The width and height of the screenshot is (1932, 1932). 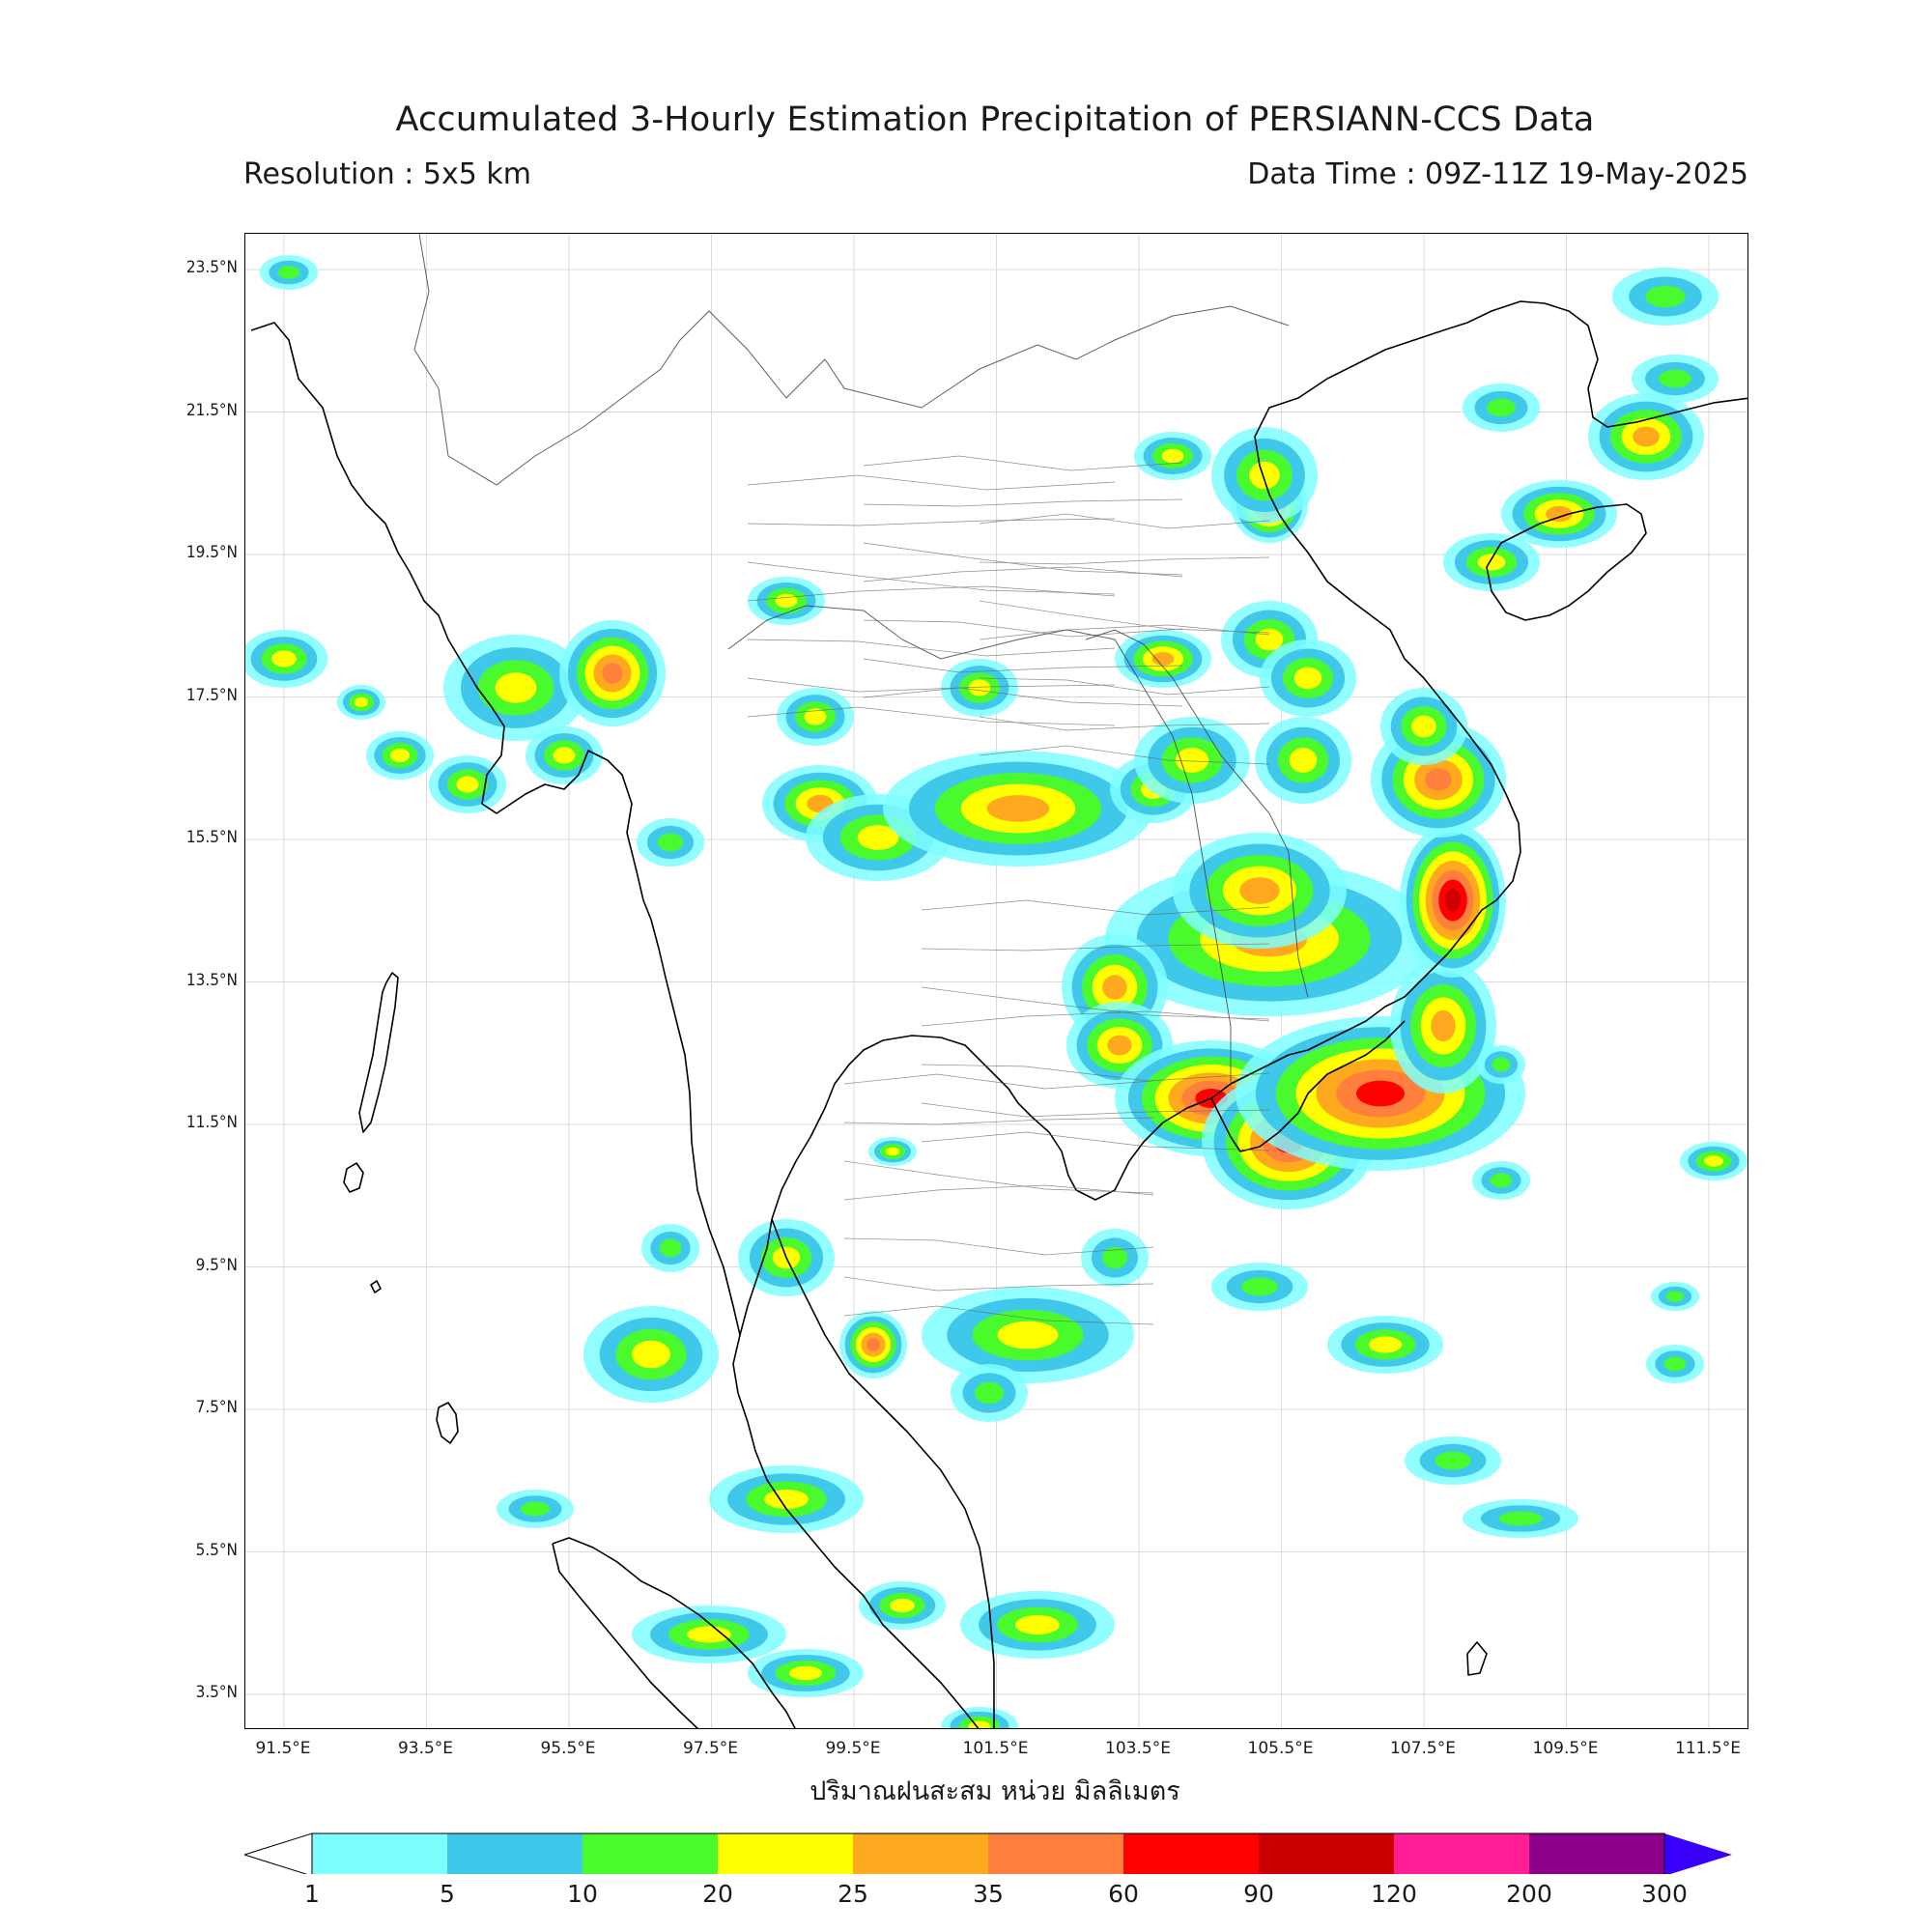 I want to click on colorbar-border, so click(x=988, y=1853).